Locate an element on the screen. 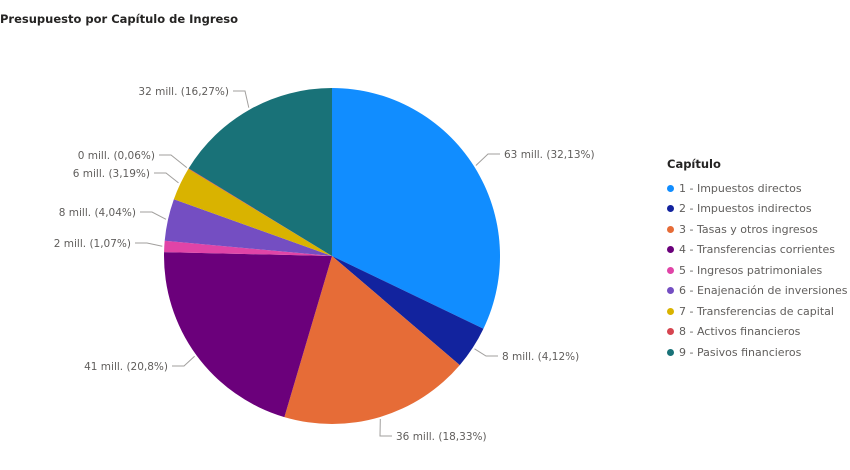  pie-slice-5-ingresos-patrimoniales is located at coordinates (248, 248).